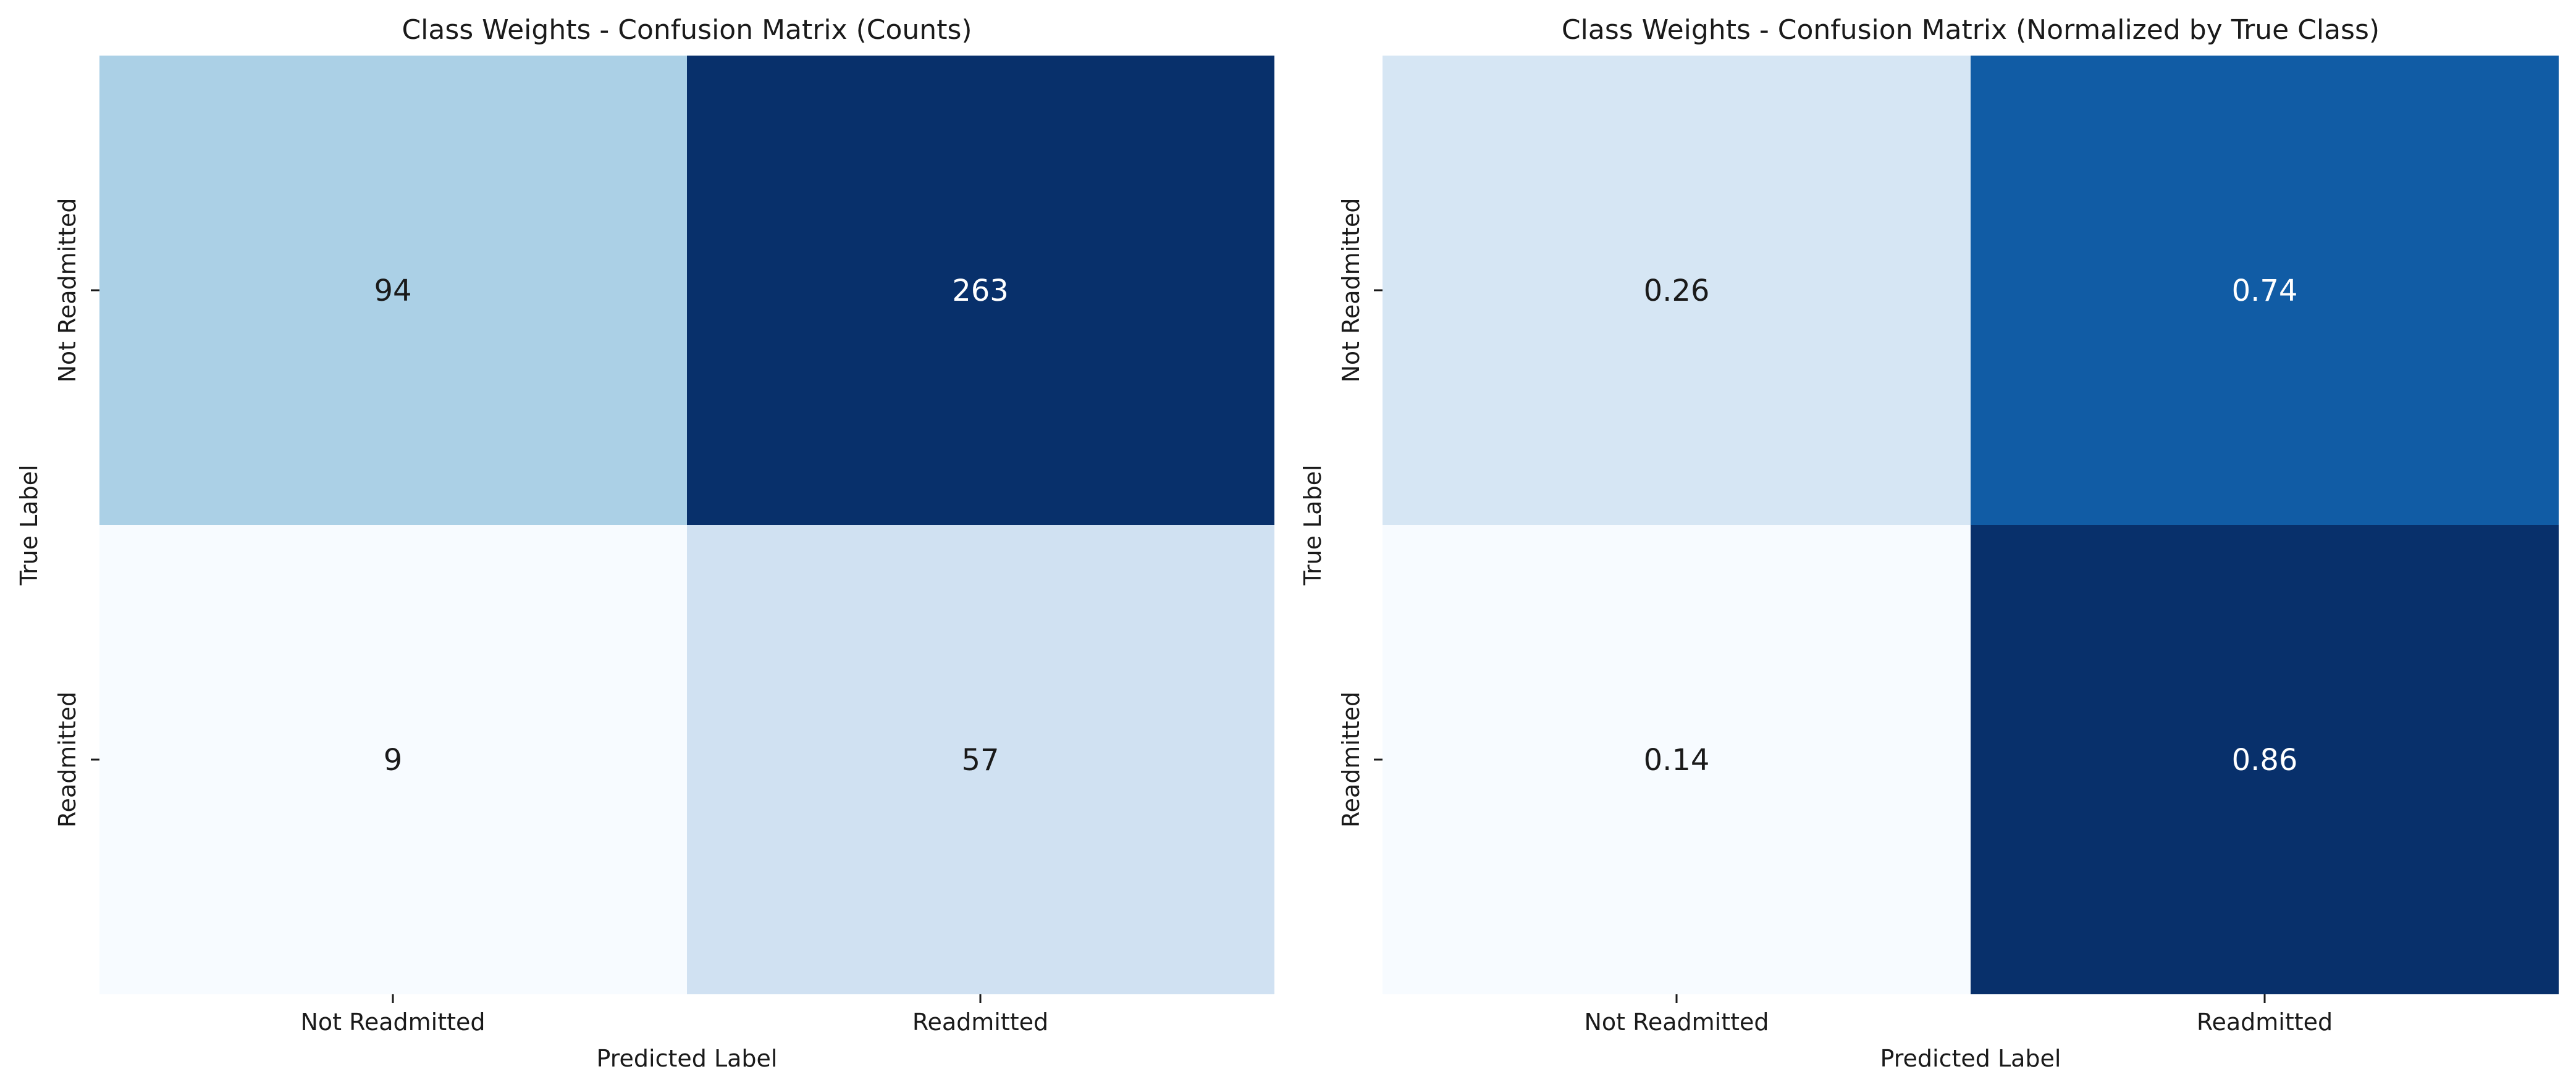  I want to click on cell-value-label: 0.14, so click(1677, 760).